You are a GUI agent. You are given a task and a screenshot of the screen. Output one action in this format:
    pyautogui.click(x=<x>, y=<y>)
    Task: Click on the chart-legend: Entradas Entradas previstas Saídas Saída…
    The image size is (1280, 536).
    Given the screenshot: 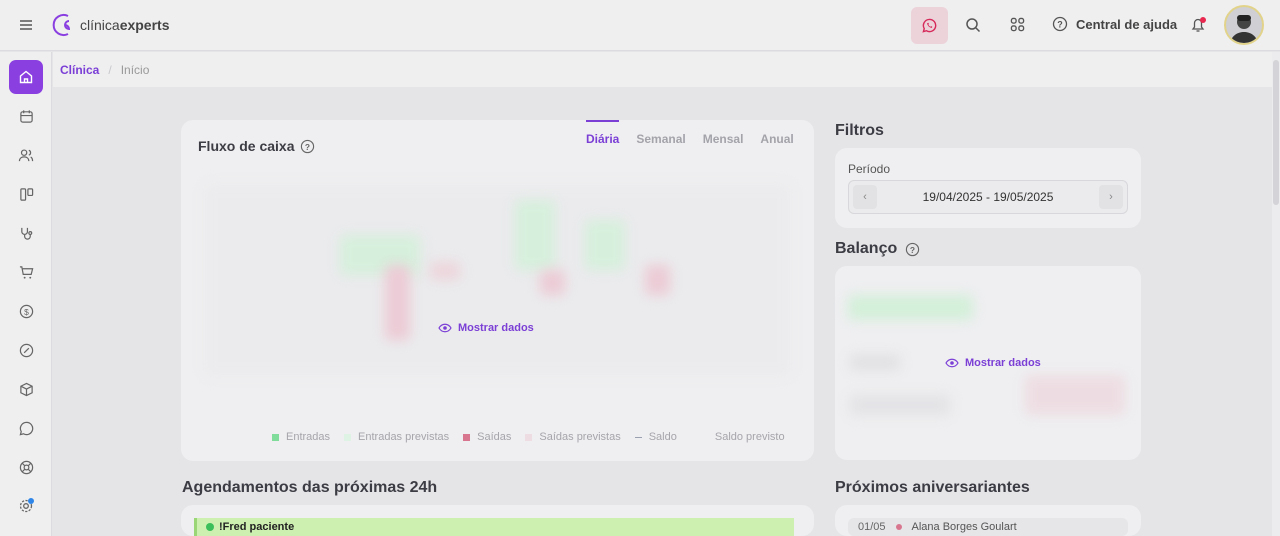 What is the action you would take?
    pyautogui.click(x=528, y=437)
    